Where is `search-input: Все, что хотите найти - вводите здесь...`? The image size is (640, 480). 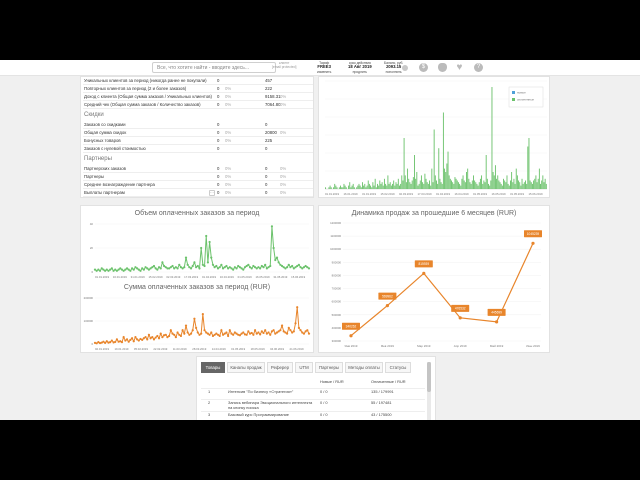
search-input: Все, что хотите найти - вводите здесь... is located at coordinates (214, 67).